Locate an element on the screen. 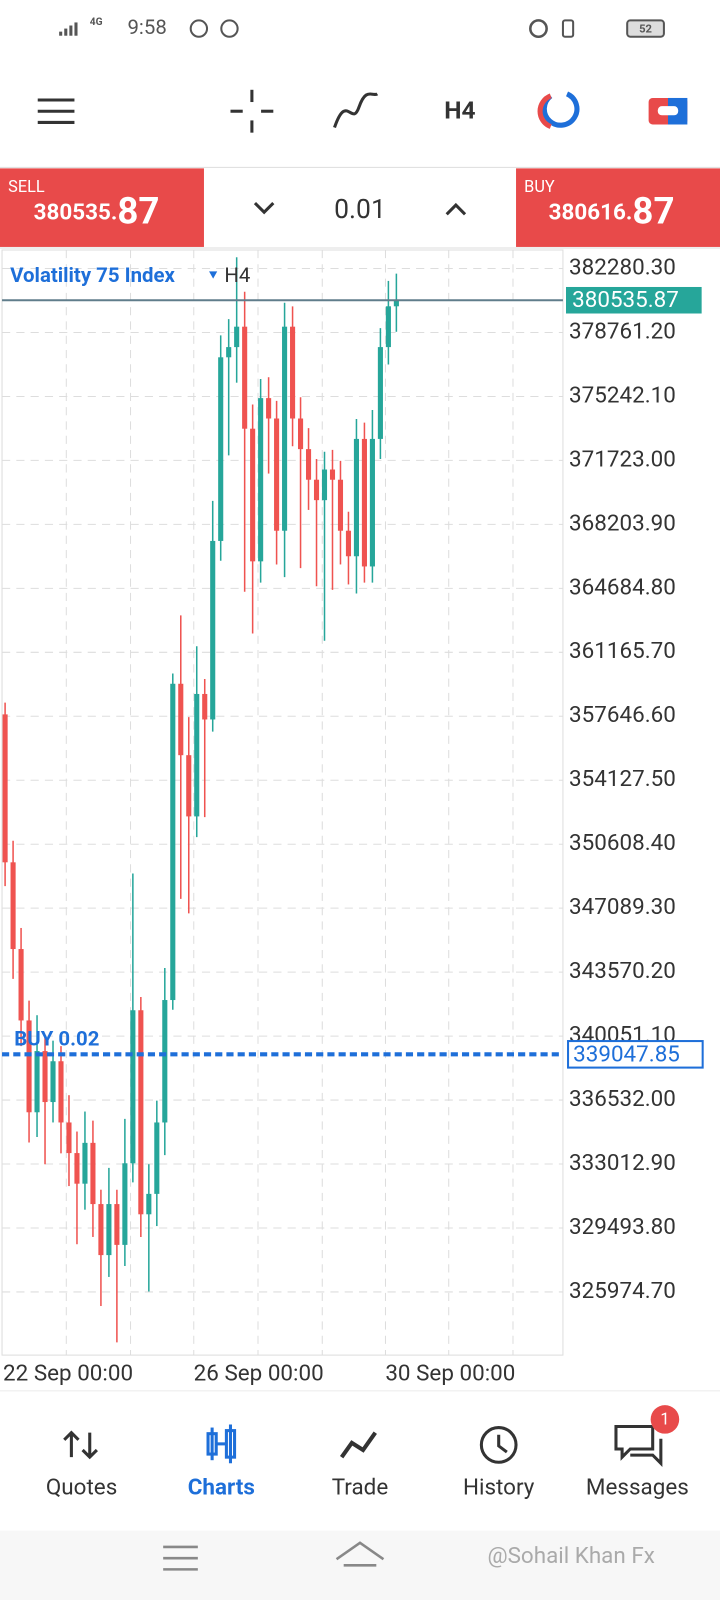  nav-item: Trade is located at coordinates (360, 1488).